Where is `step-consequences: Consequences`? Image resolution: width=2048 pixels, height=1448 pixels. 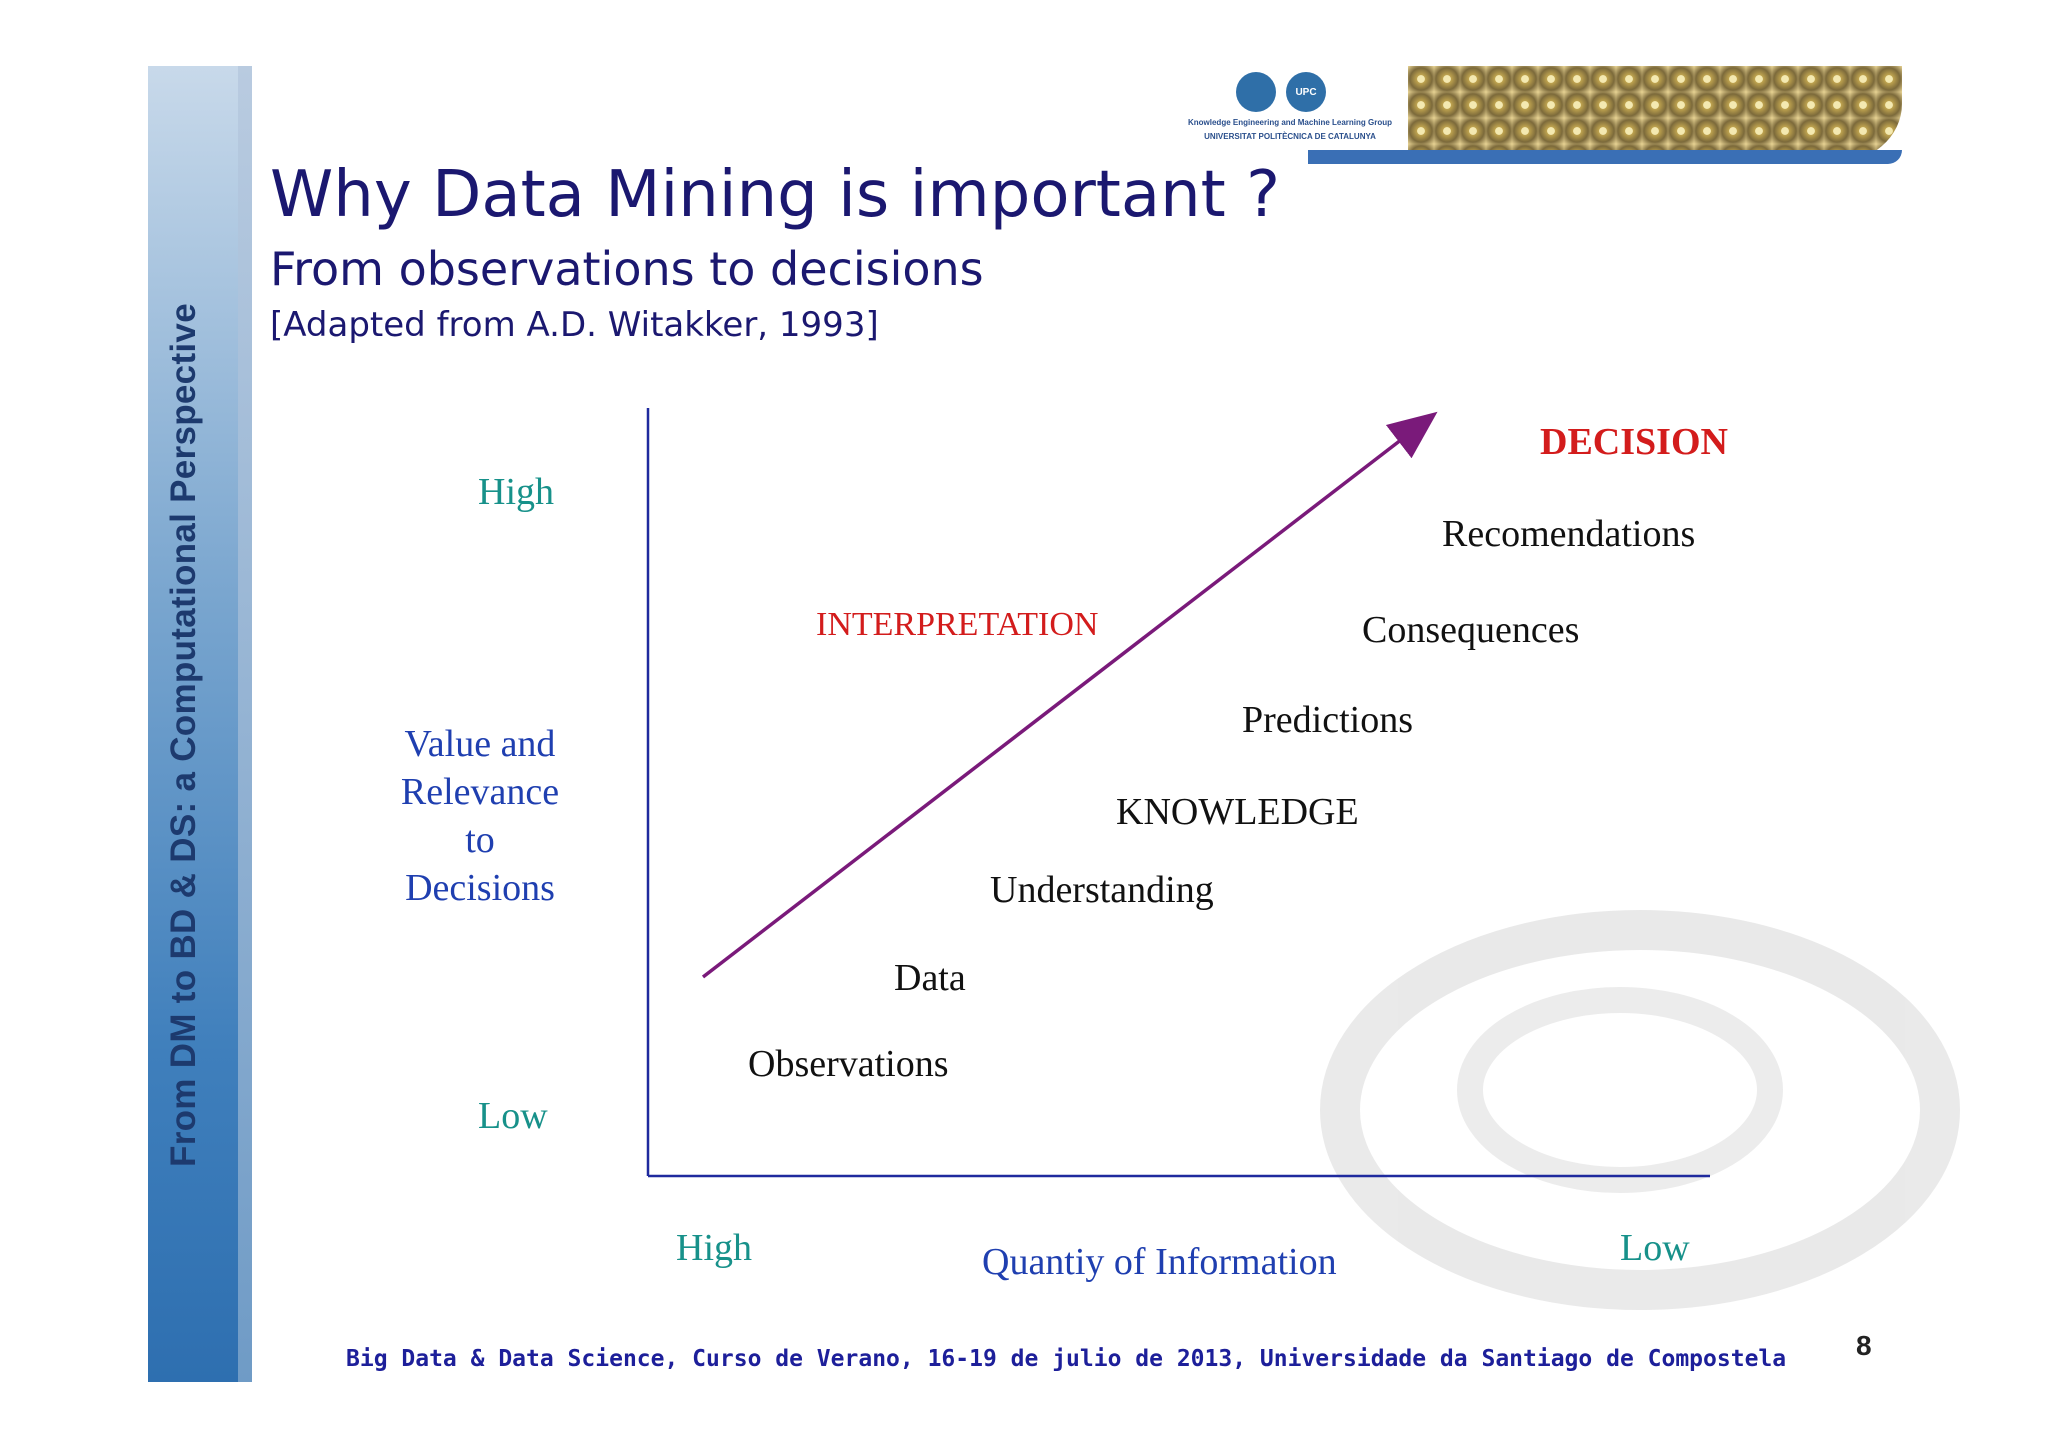 step-consequences: Consequences is located at coordinates (1471, 630).